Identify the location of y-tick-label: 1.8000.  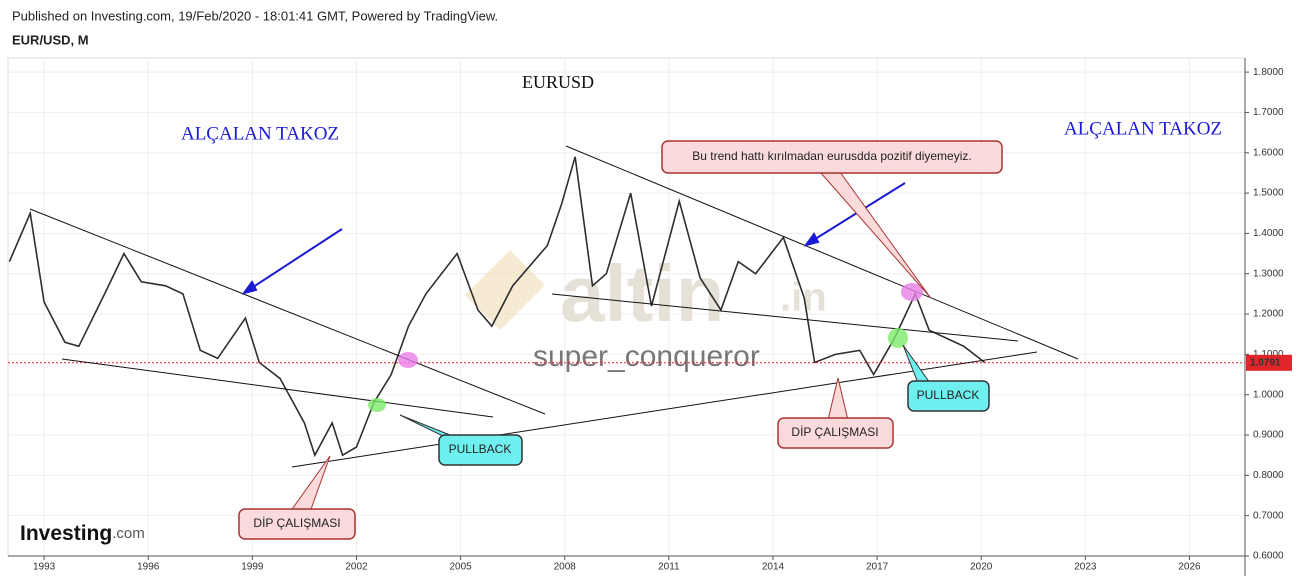
(1268, 72).